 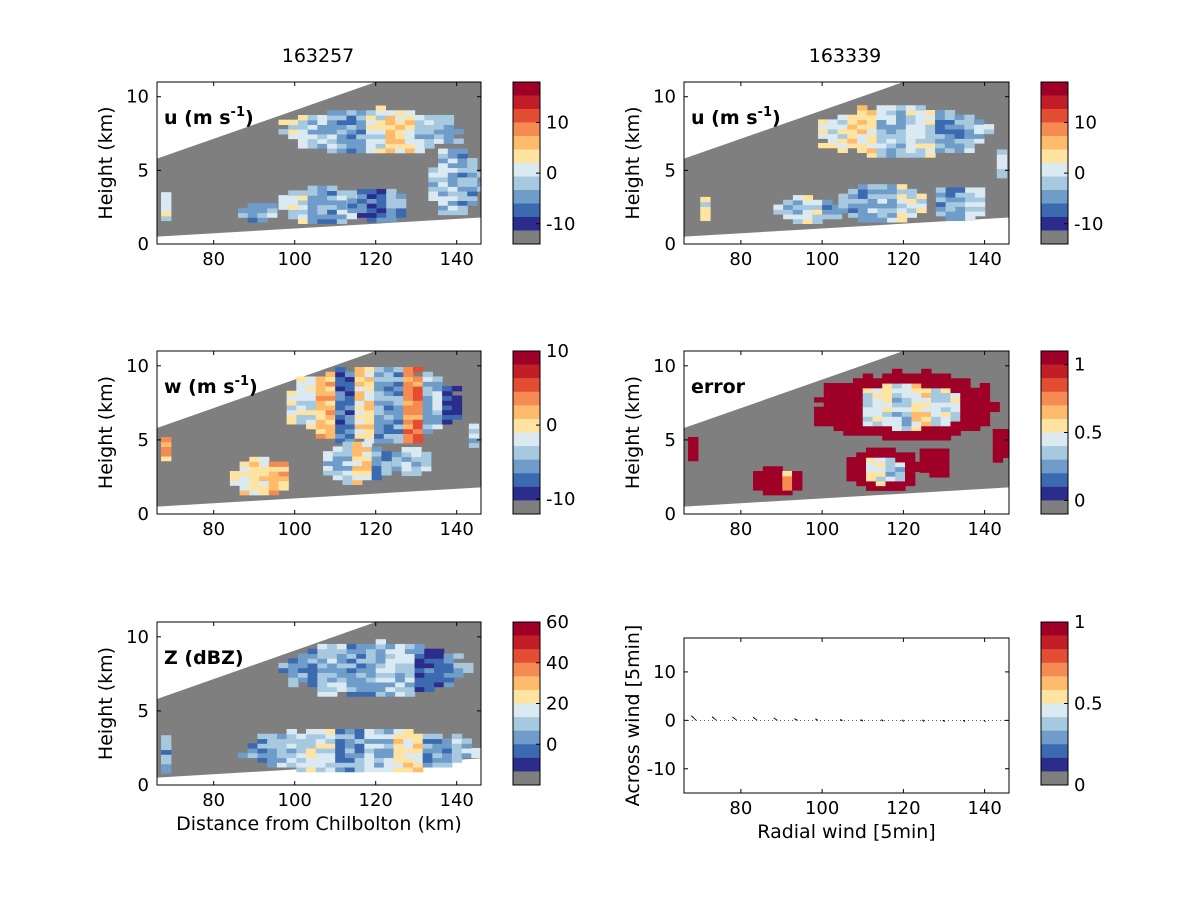 I want to click on wind-vector-head, so click(x=903, y=720).